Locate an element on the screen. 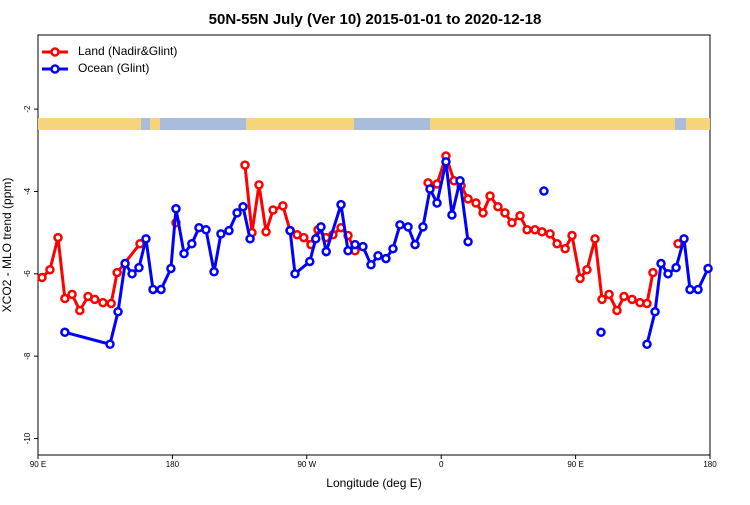 The width and height of the screenshot is (750, 505). x-tick-label: 90 E is located at coordinates (575, 464).